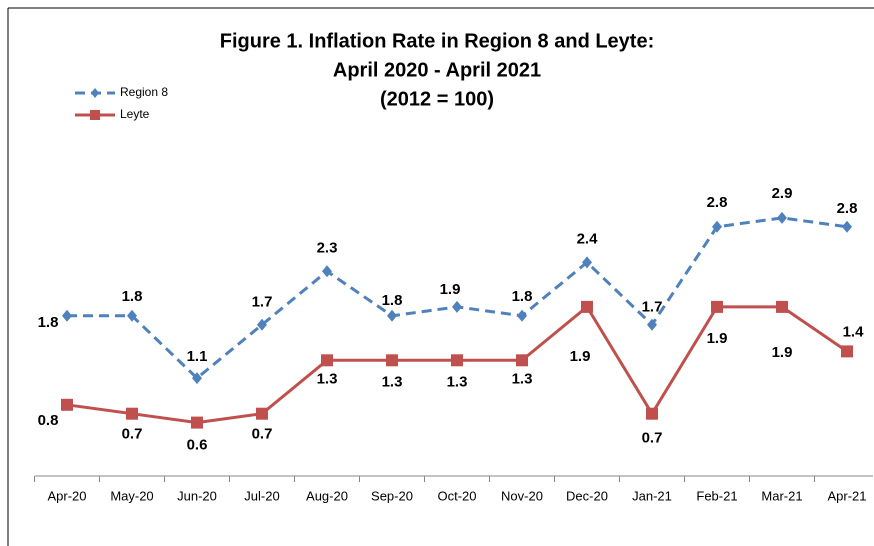 The height and width of the screenshot is (546, 874). I want to click on x-tick-label: Jun-20, so click(197, 495).